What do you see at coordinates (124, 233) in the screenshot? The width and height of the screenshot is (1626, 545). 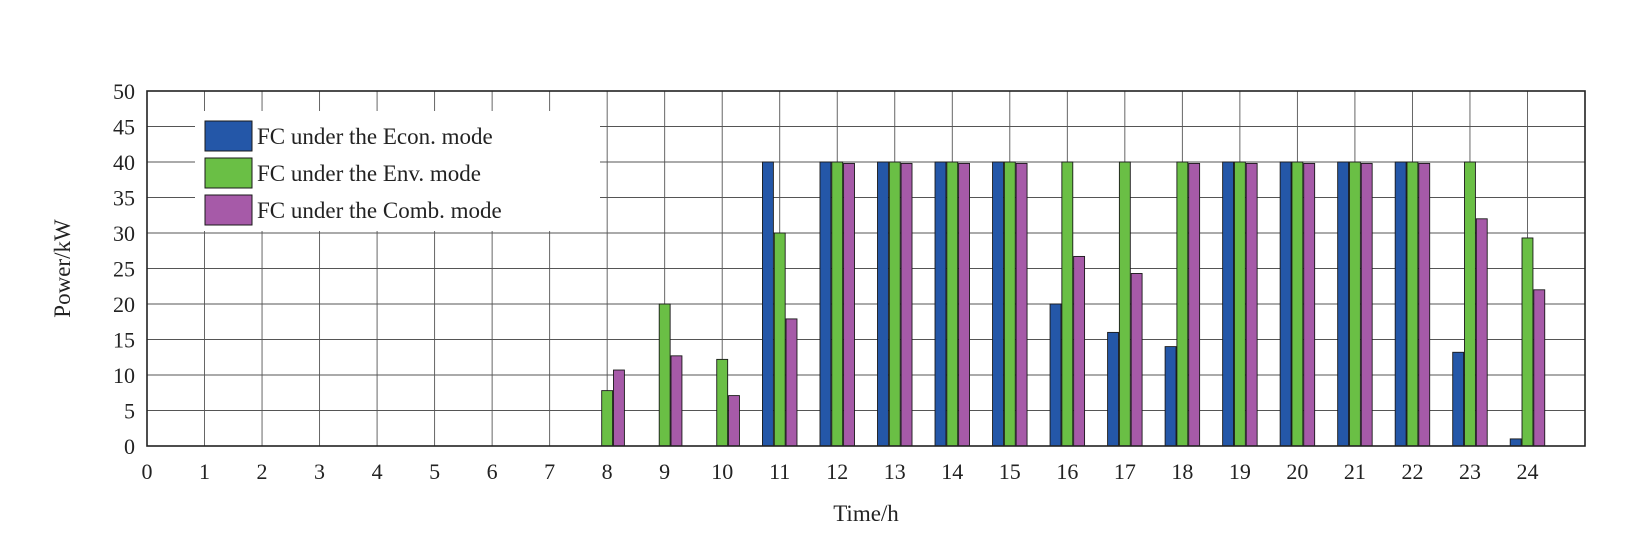 I see `y-tick-label: 30` at bounding box center [124, 233].